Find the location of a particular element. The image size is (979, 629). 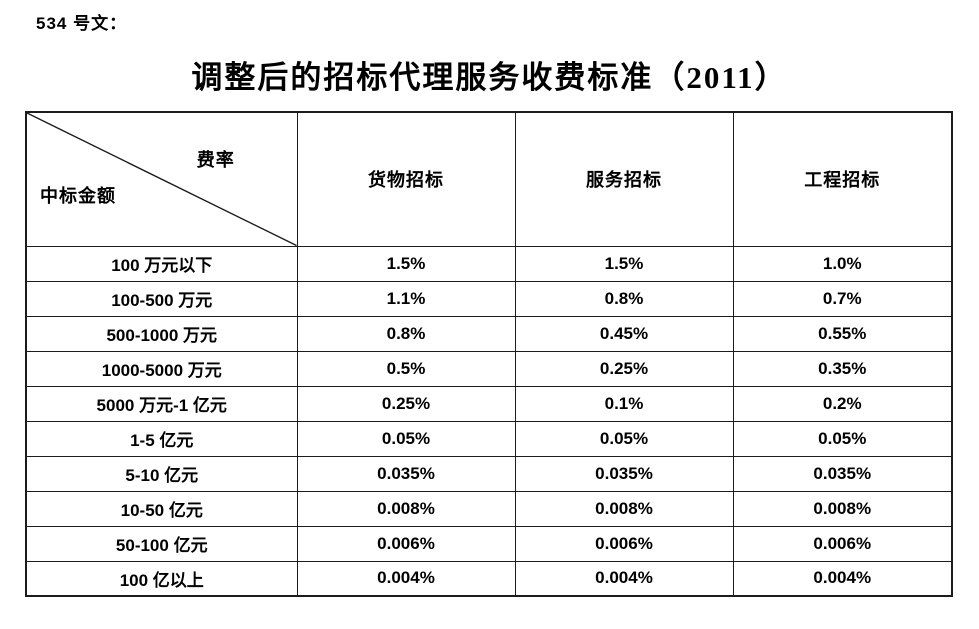

corner-label-amount: 中标金额 is located at coordinates (78, 195).